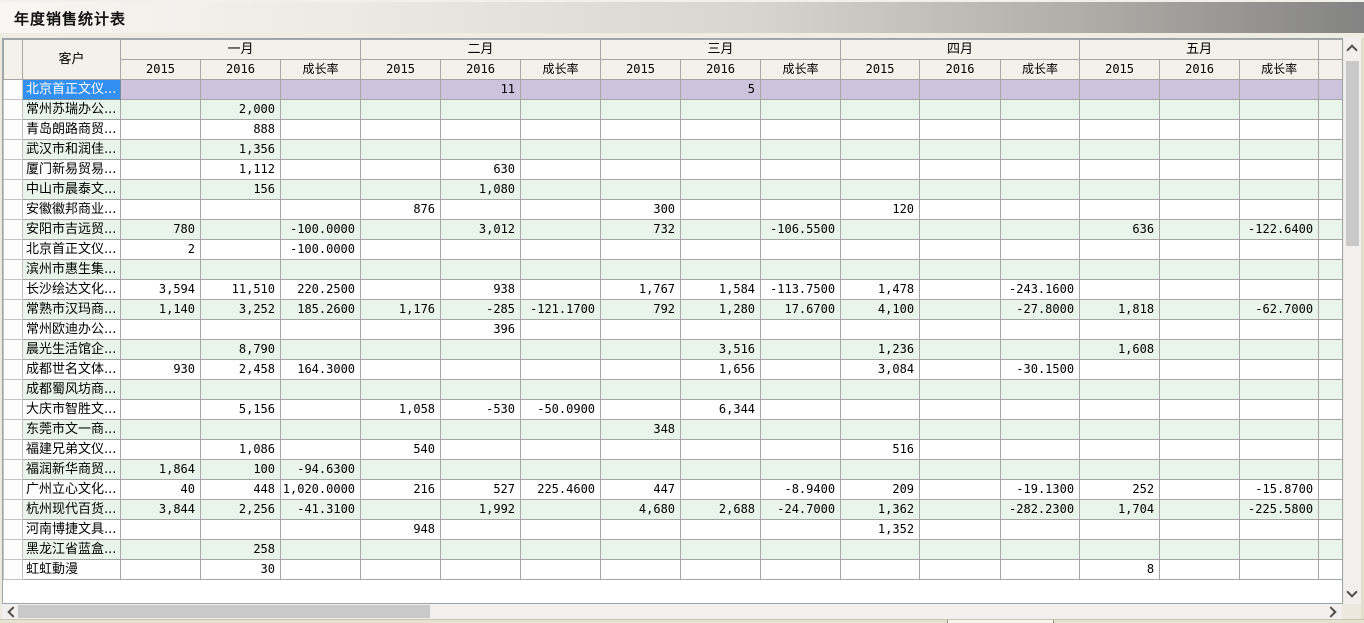 The image size is (1364, 623). I want to click on table-row: 青岛朗路商贸... 888, so click(672, 129).